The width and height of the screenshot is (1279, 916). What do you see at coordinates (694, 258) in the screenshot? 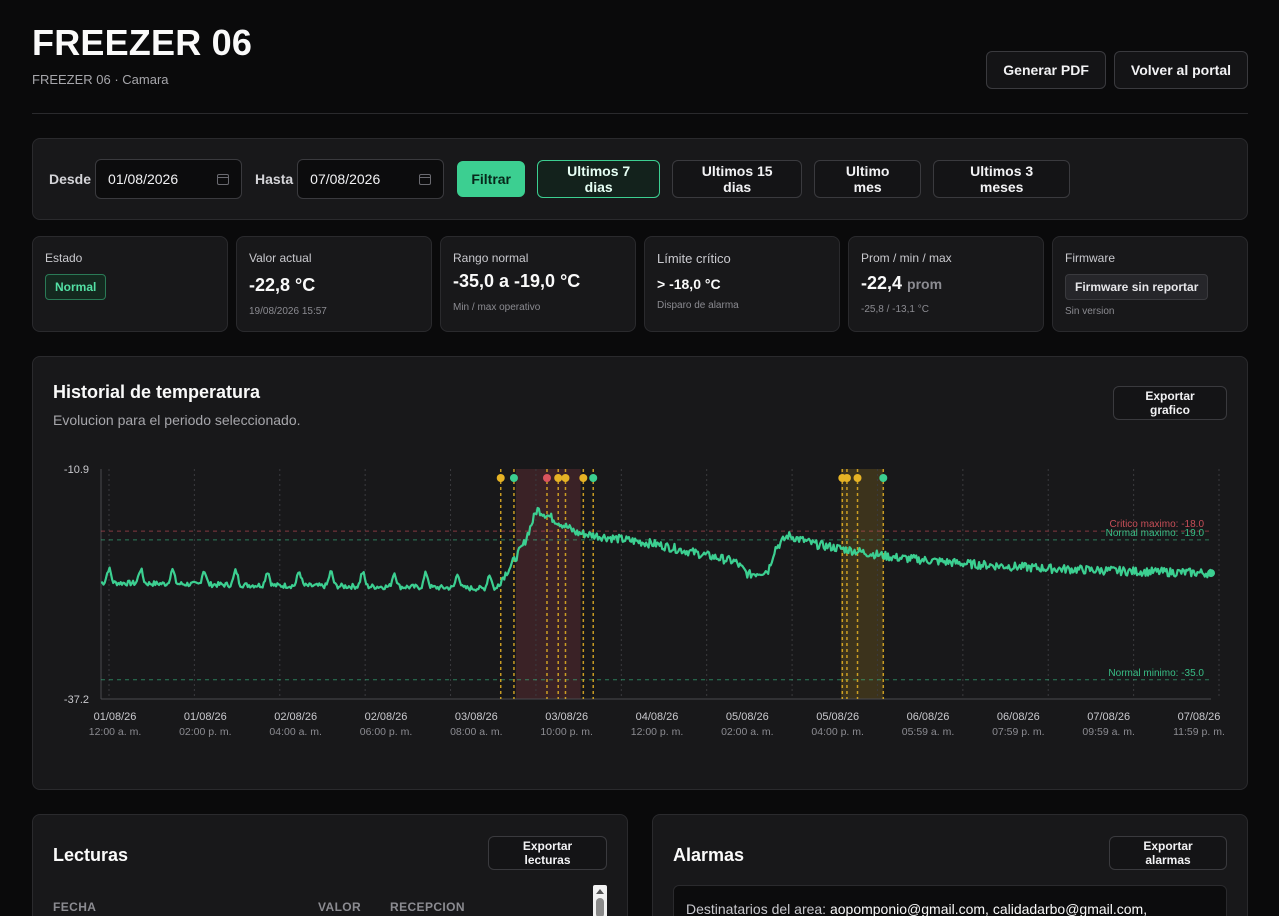
I see `critical-limit-label: Límite crítico` at bounding box center [694, 258].